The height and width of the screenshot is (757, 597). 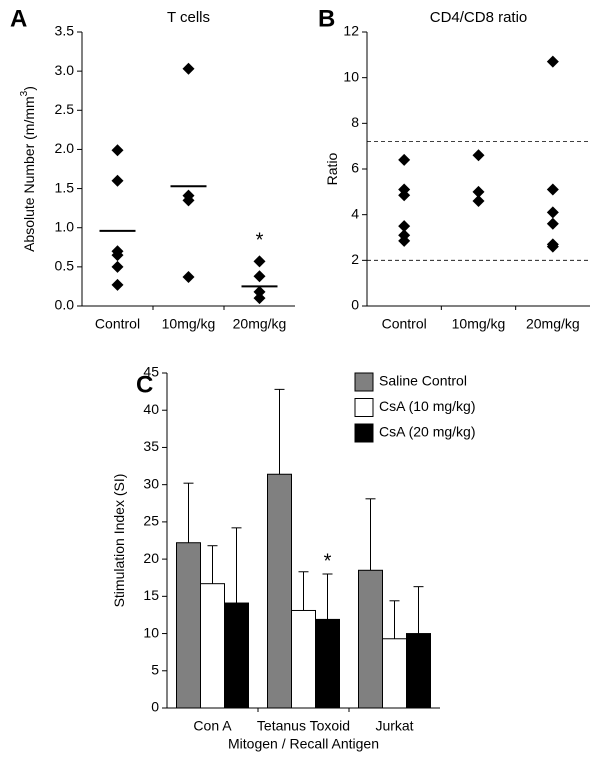 I want to click on x-tick-label: Tetanus Toxoid, so click(x=303, y=726).